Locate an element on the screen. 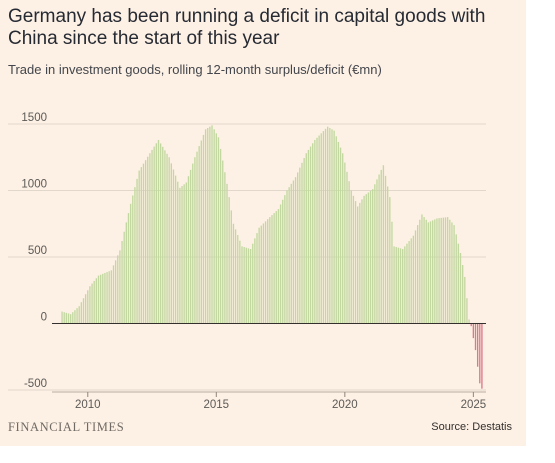 This screenshot has width=555, height=463. x-tick-label: 2025 is located at coordinates (474, 405).